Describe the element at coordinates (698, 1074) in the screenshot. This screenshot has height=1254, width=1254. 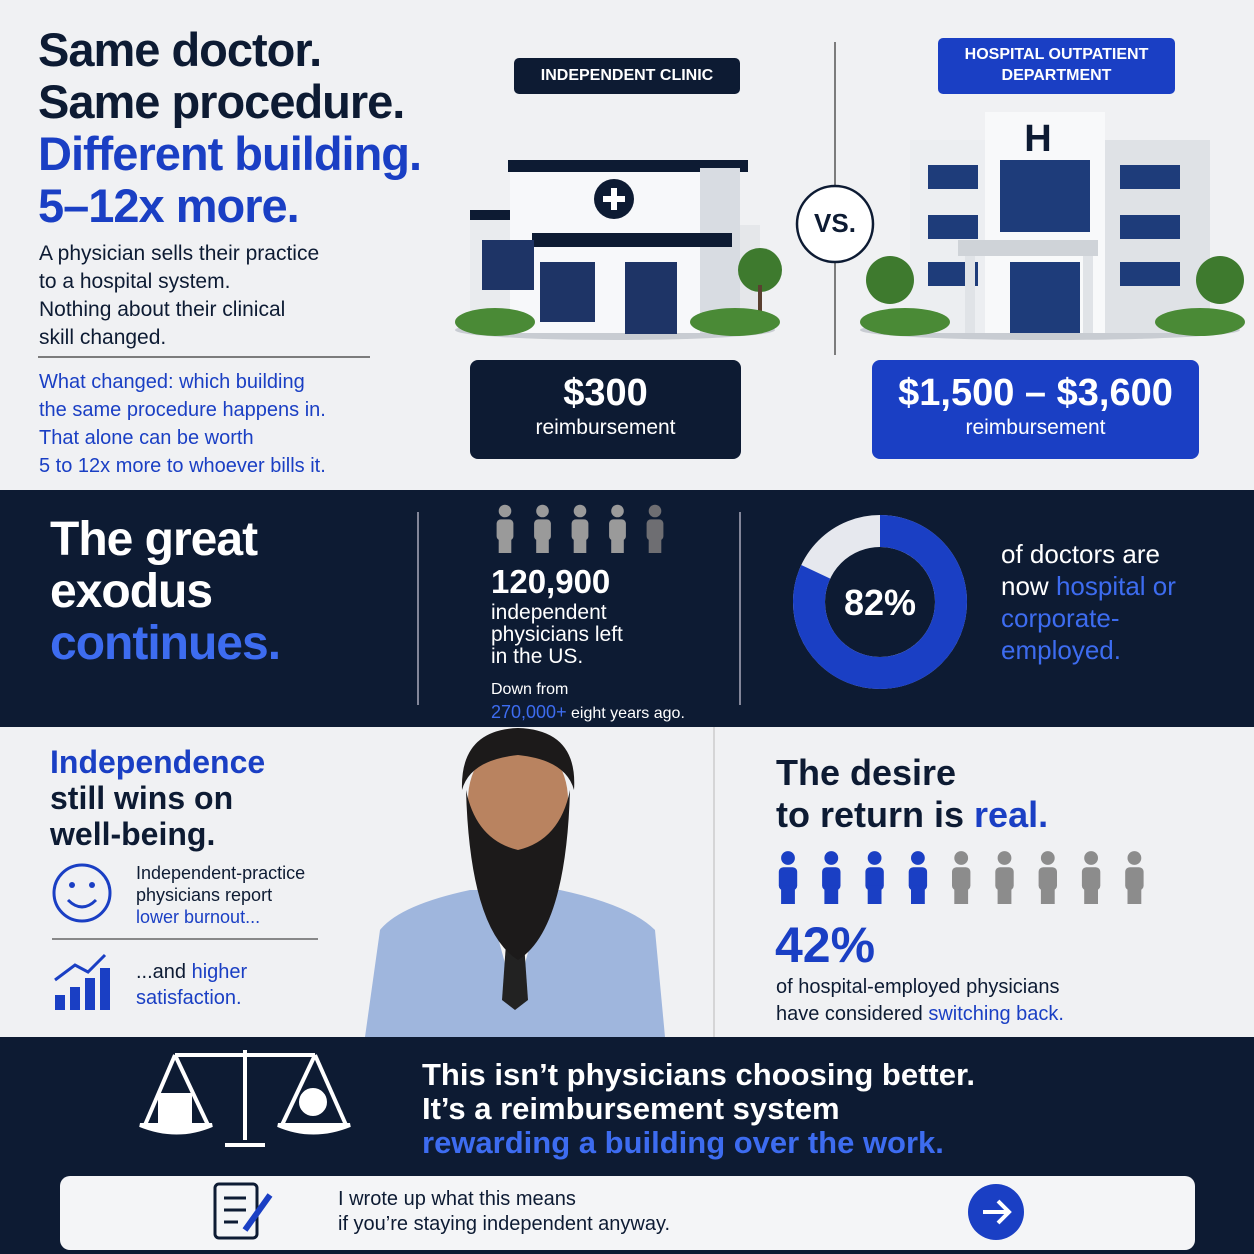
I see `footer-line: This isn’t physicians choosing better.` at that location.